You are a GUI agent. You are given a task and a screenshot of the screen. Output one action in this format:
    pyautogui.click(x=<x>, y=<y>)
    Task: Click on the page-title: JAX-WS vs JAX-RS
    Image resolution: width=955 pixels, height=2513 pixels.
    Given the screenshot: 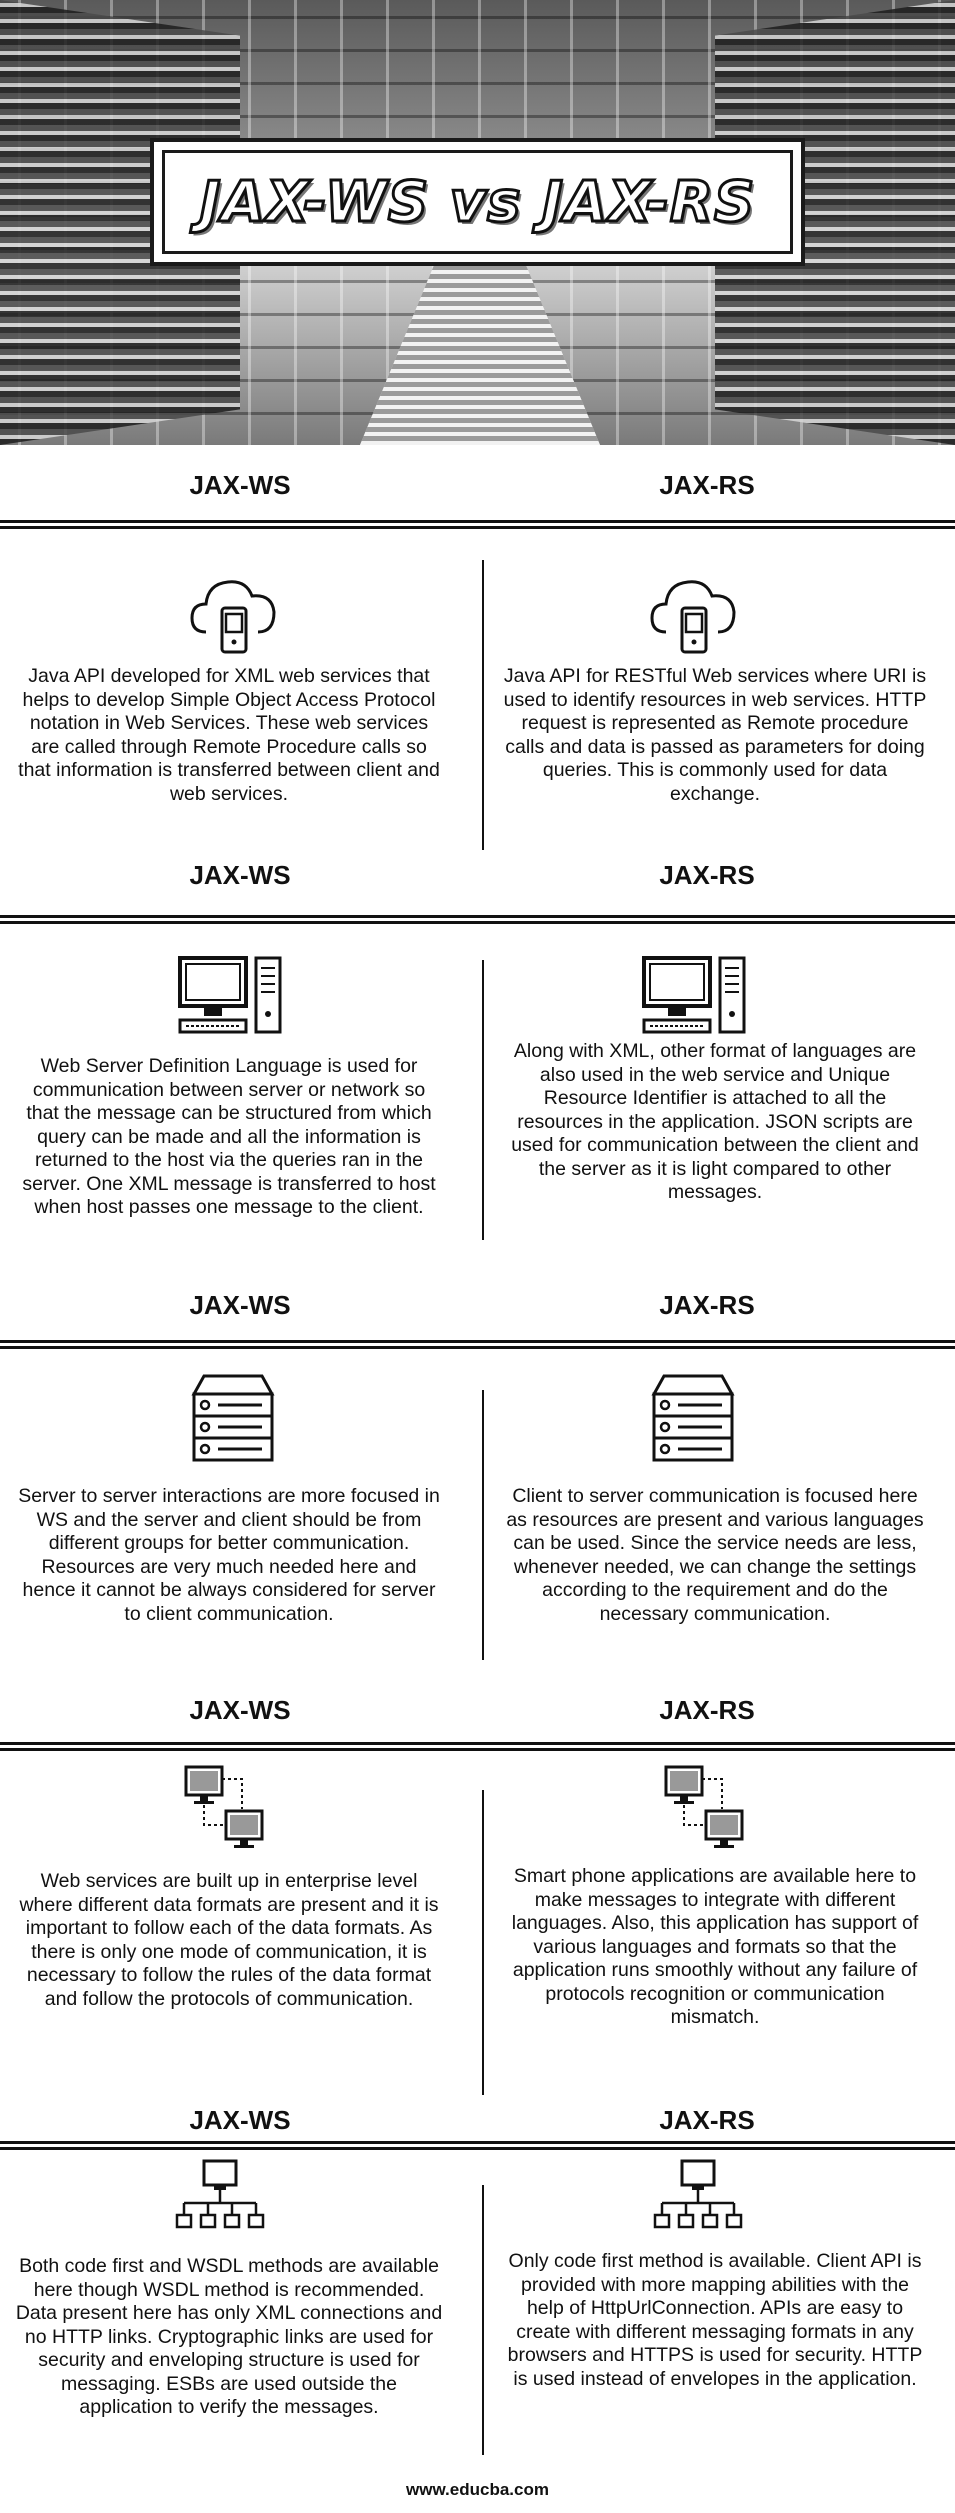 What is the action you would take?
    pyautogui.click(x=477, y=202)
    